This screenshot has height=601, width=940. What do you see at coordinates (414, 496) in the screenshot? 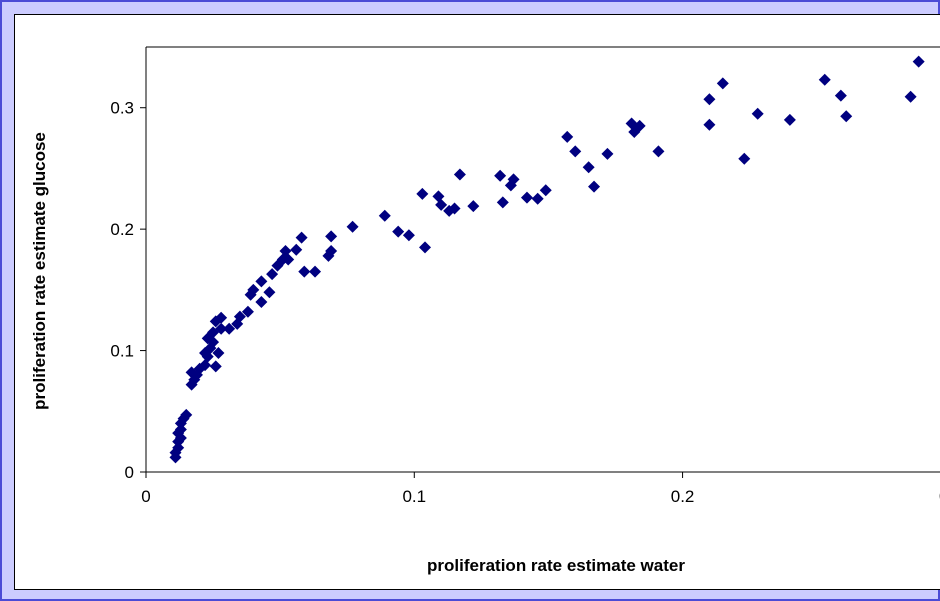
I see `x-tick-label: 0.1` at bounding box center [414, 496].